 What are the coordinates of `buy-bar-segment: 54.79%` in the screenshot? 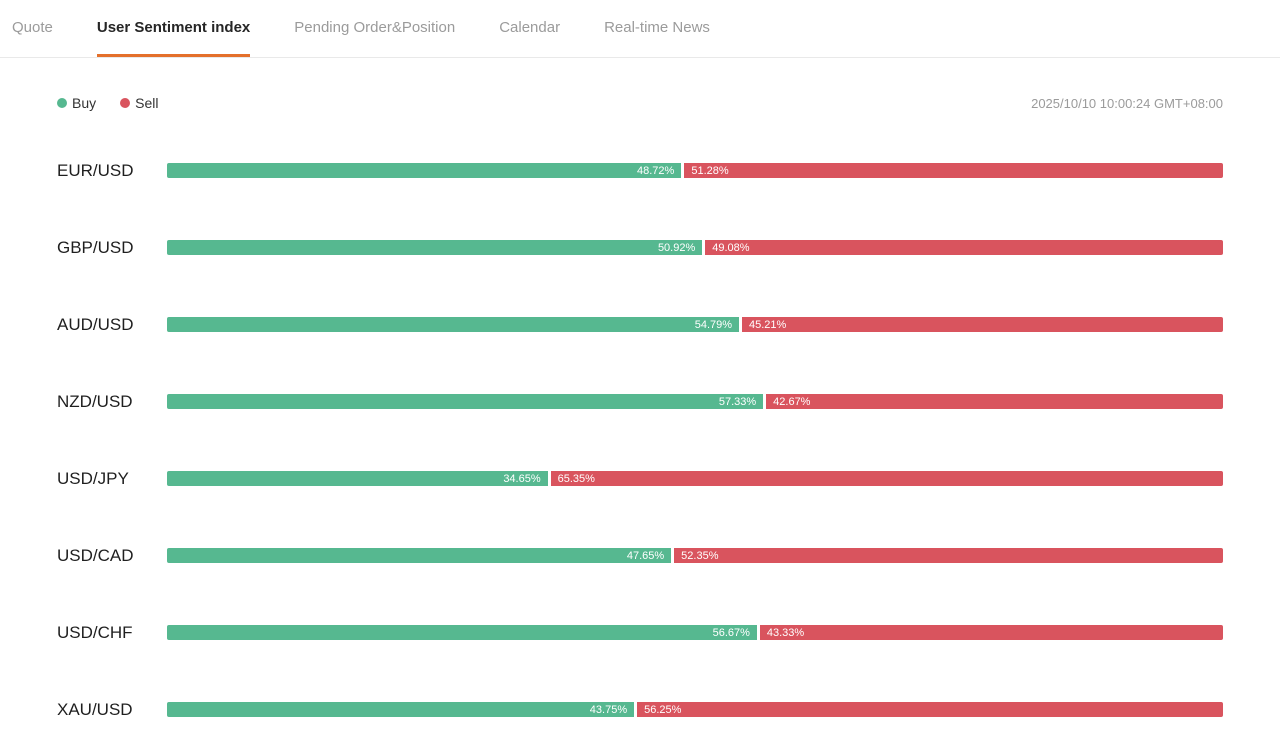 It's located at (453, 324).